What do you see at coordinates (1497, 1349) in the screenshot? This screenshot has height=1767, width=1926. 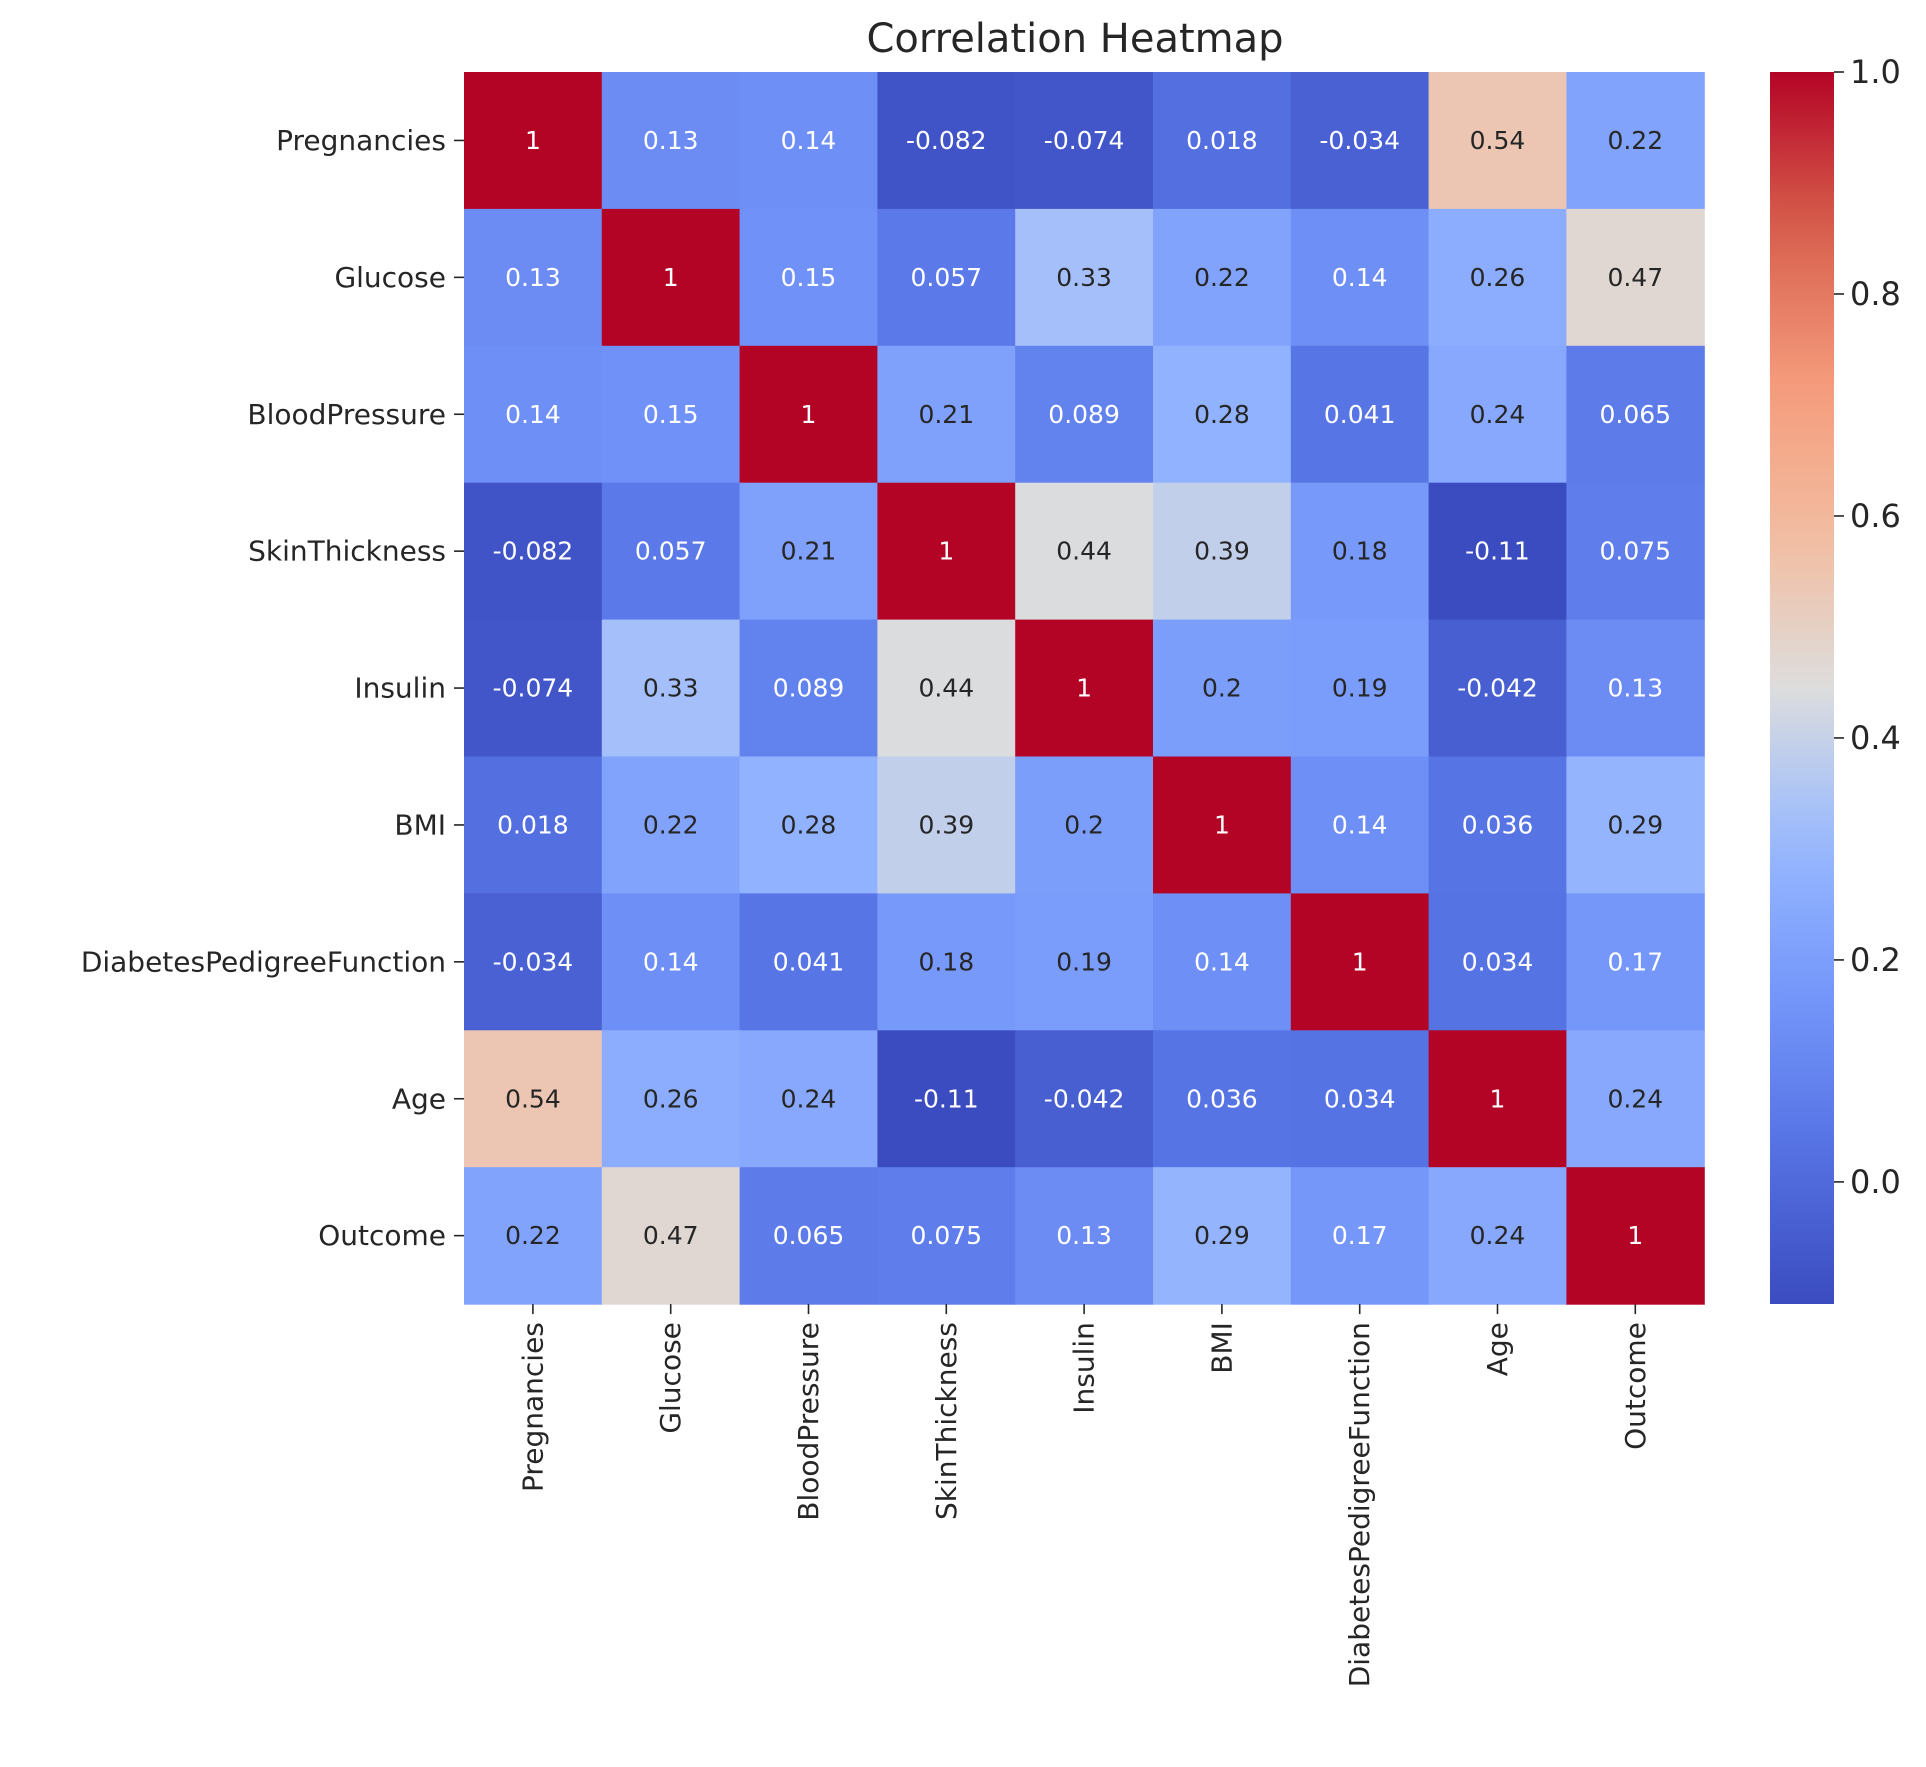 I see `x-tick-label: Age` at bounding box center [1497, 1349].